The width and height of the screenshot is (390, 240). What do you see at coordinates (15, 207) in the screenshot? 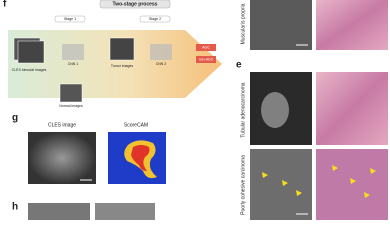
I see `panel-label: h` at bounding box center [15, 207].